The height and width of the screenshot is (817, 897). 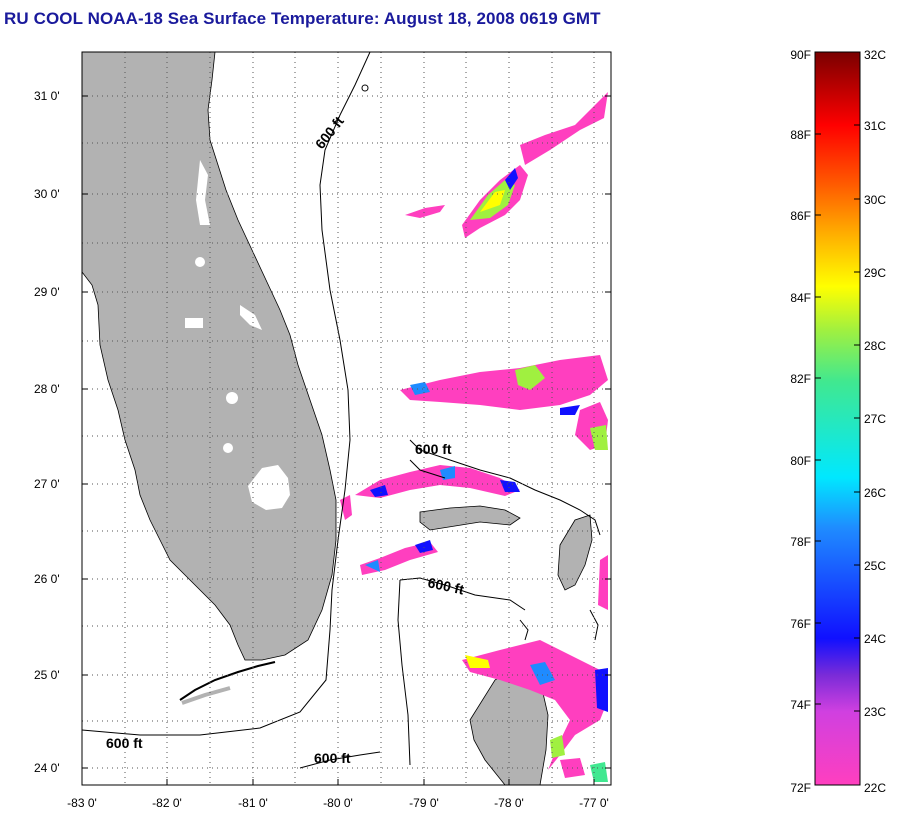 I want to click on lat-tick-label: 26 0', so click(x=47, y=579).